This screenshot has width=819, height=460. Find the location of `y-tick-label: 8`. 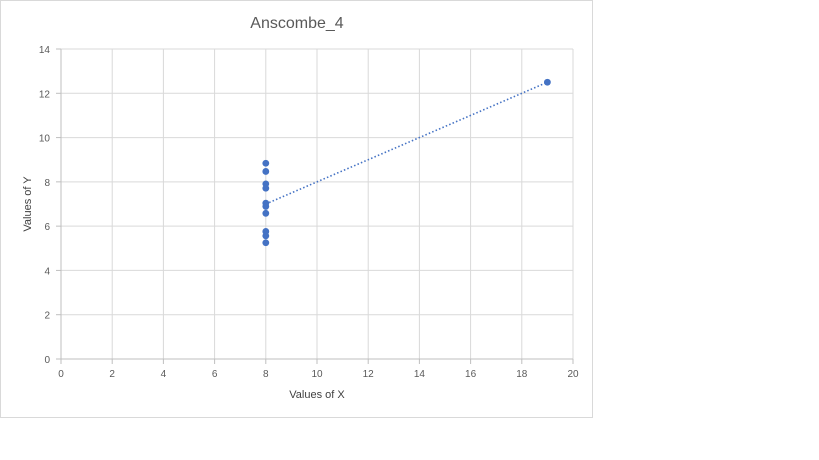

y-tick-label: 8 is located at coordinates (47, 183).